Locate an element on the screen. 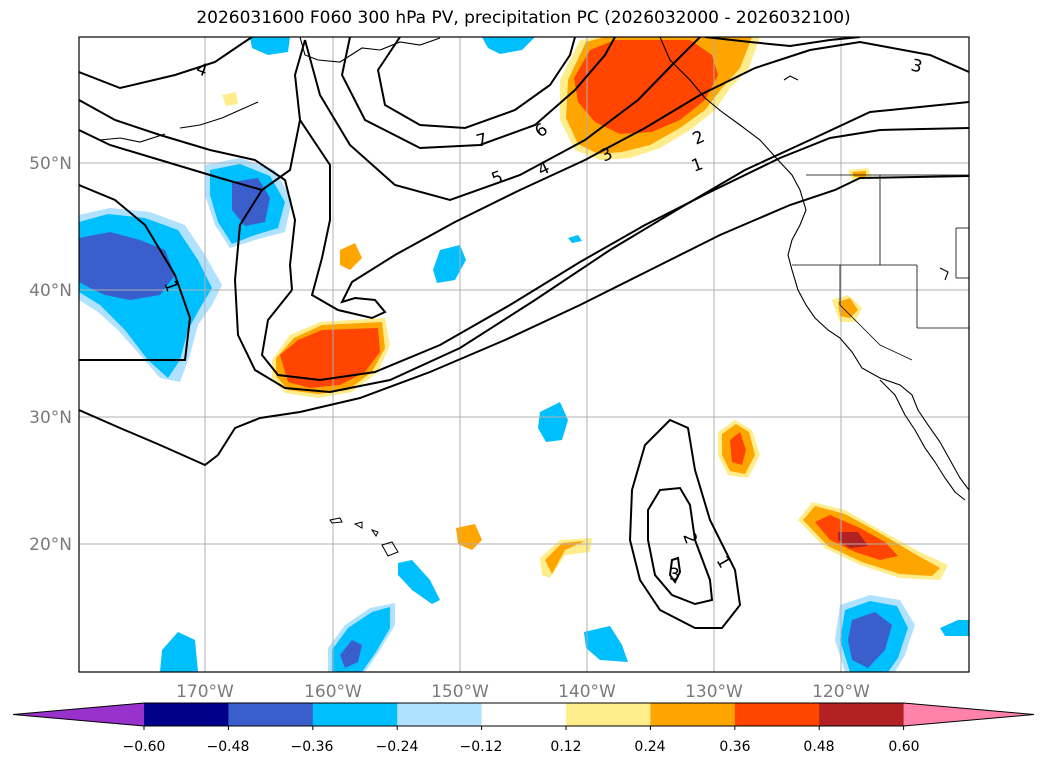 This screenshot has width=1047, height=765. colorbar-tick-label: 0.36 is located at coordinates (734, 747).